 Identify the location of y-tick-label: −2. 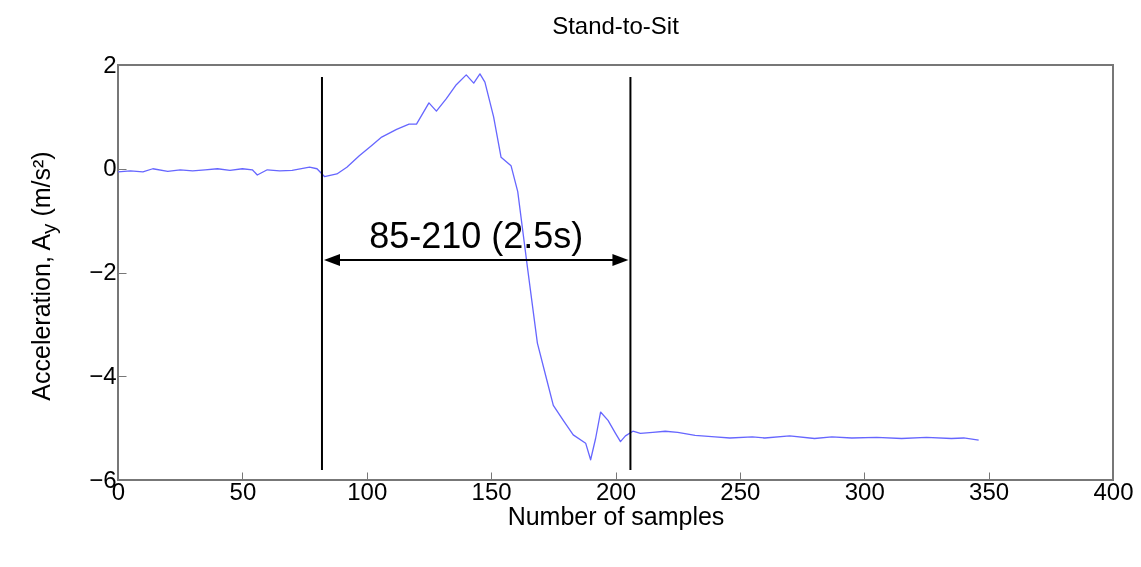
(103, 271).